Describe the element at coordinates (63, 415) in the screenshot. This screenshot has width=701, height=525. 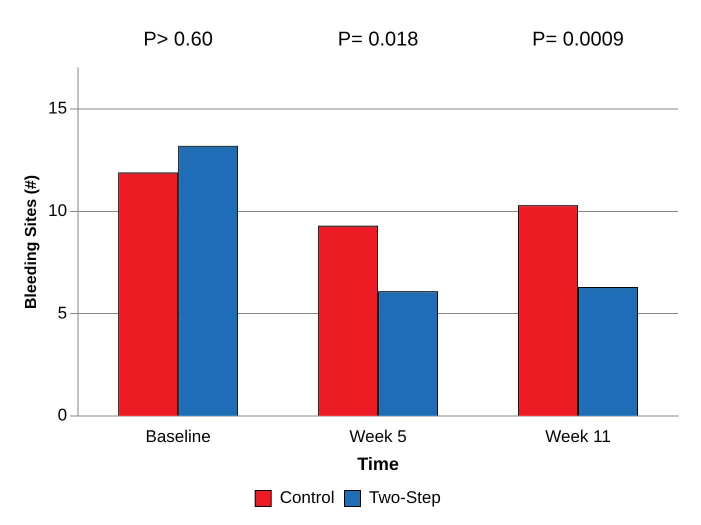
I see `y-tick-label: 0` at that location.